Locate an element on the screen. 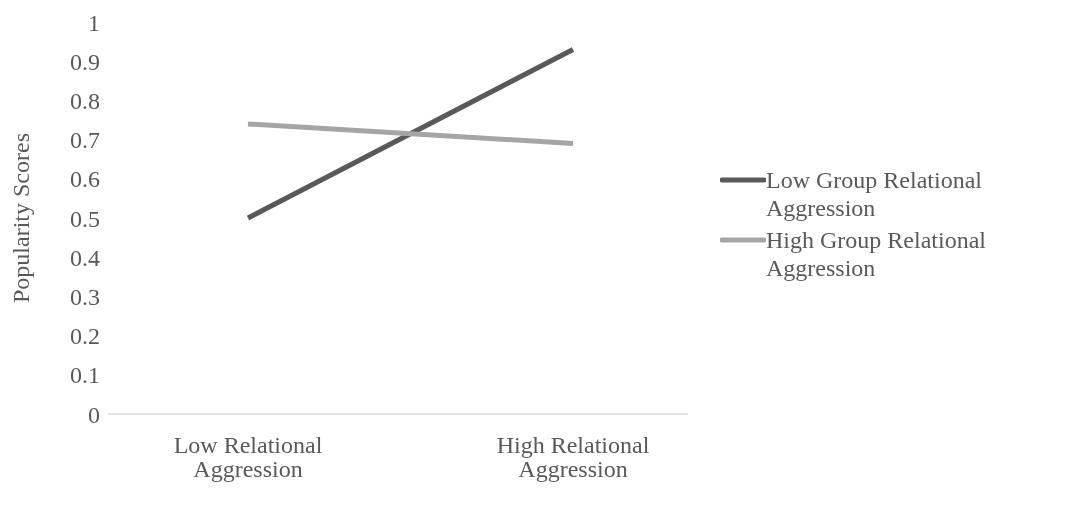 This screenshot has height=512, width=1082. y-tick-label: 0.7 is located at coordinates (85, 140).